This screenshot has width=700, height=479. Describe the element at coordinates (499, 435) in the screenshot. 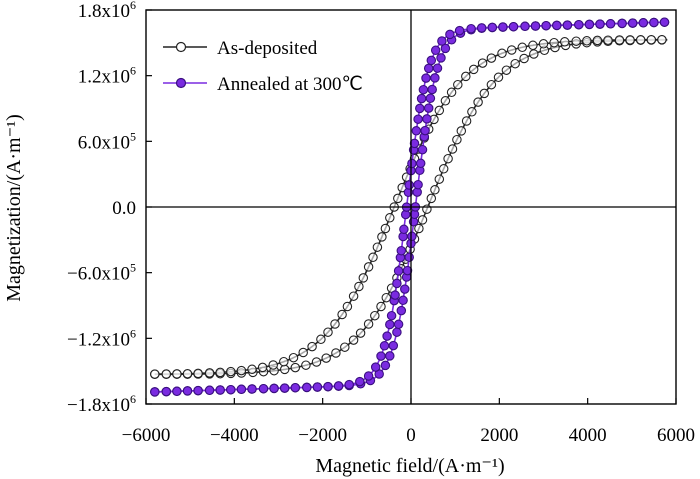

I see `x-tick-label: 2000` at that location.